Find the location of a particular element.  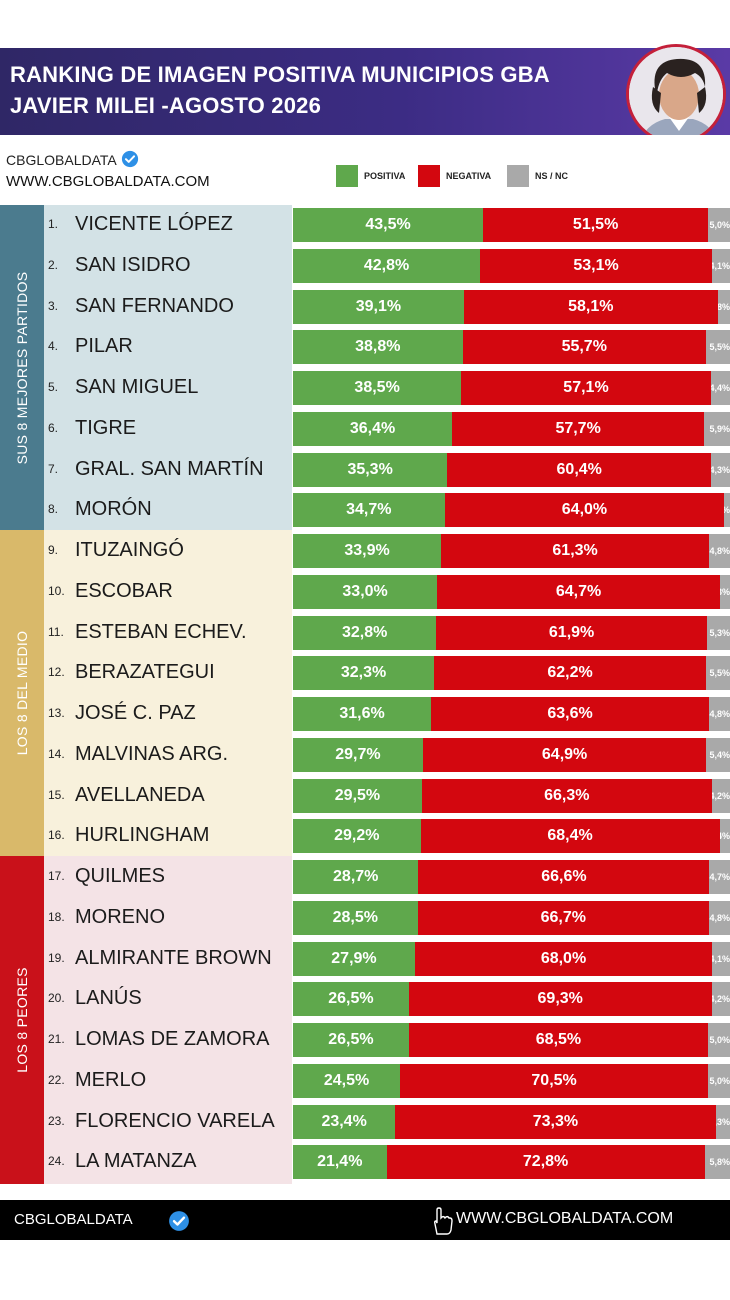

bar-negativa-label: 64,9% is located at coordinates (564, 754).